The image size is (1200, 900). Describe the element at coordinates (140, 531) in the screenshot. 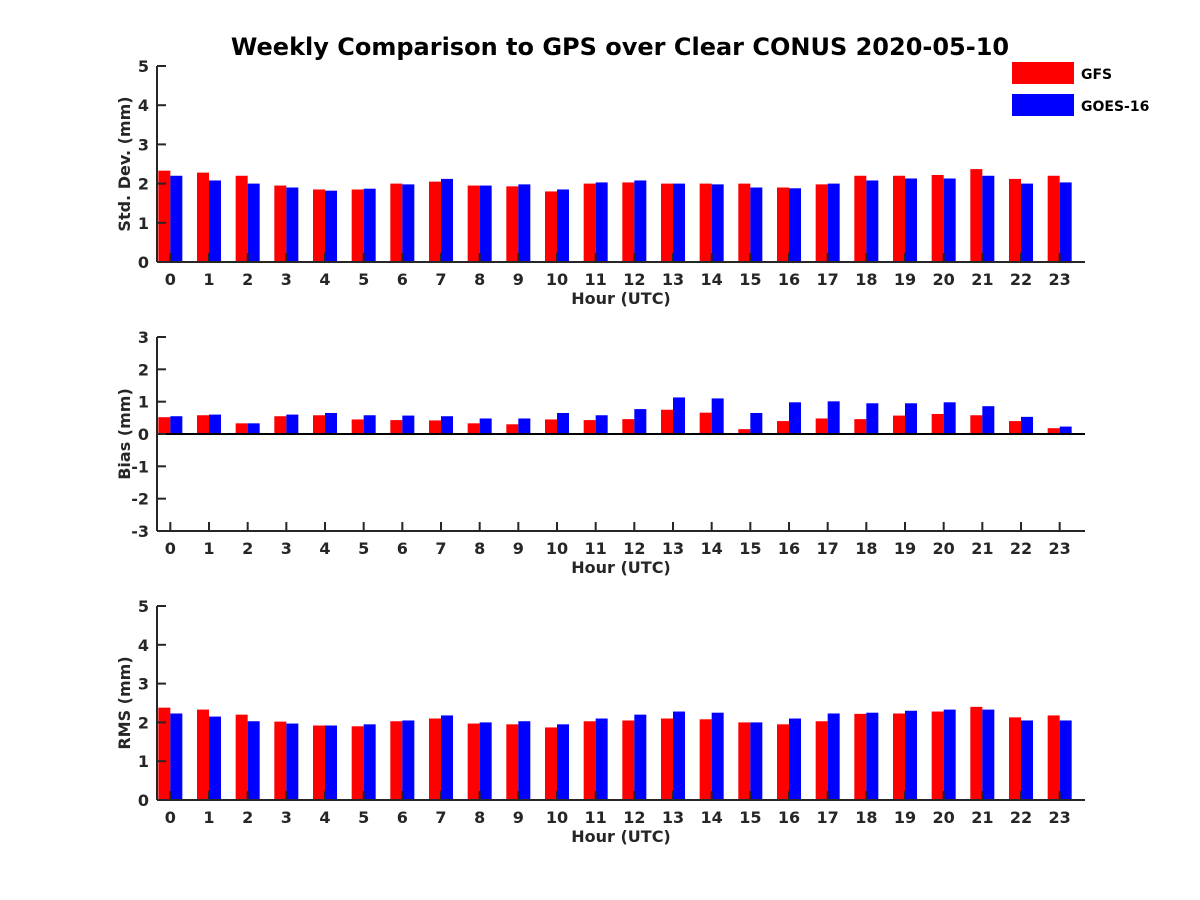

I see `y-tick-label-1-0: -3` at that location.